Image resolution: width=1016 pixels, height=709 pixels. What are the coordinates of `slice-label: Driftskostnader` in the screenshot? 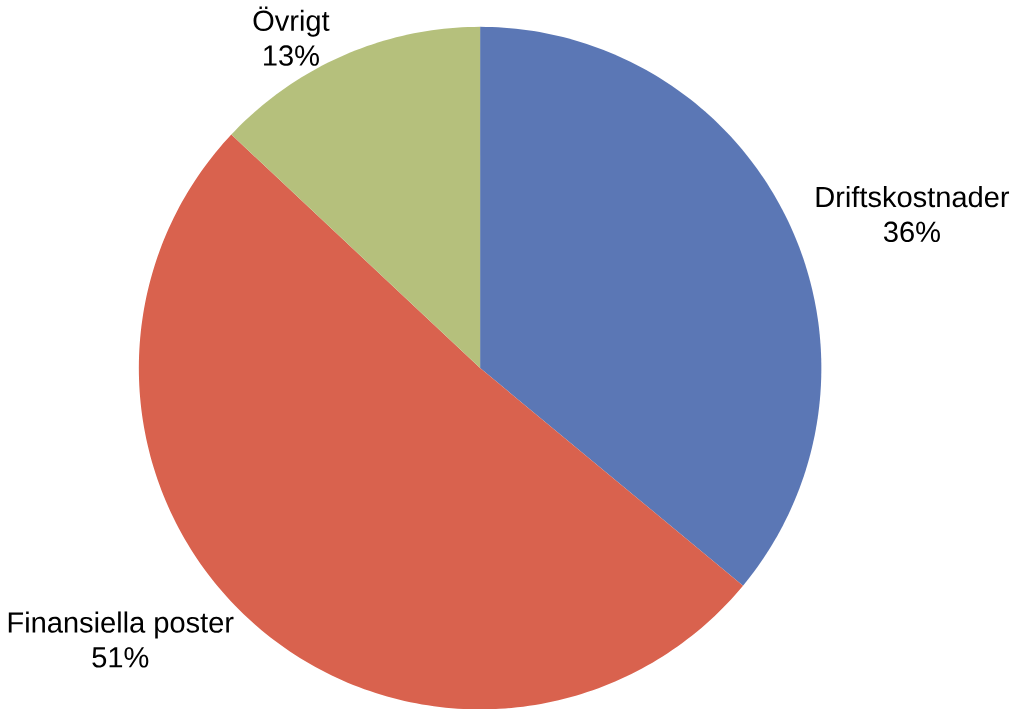 It's located at (913, 196).